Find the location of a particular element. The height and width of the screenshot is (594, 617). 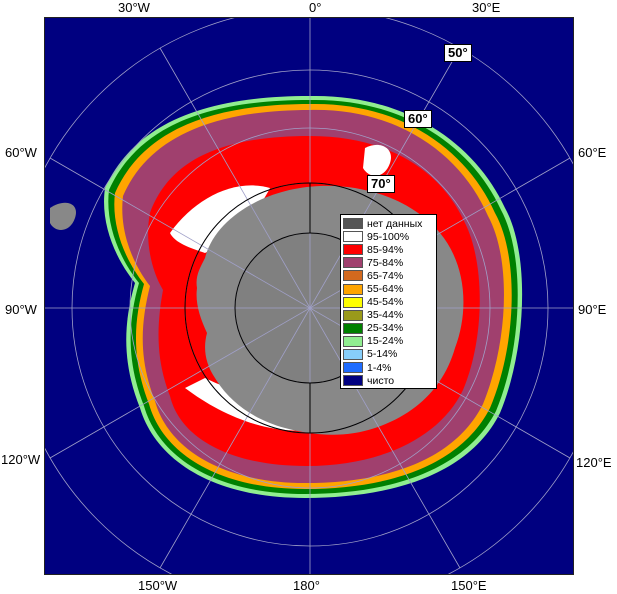

legend-item: 75-84% is located at coordinates (388, 262).